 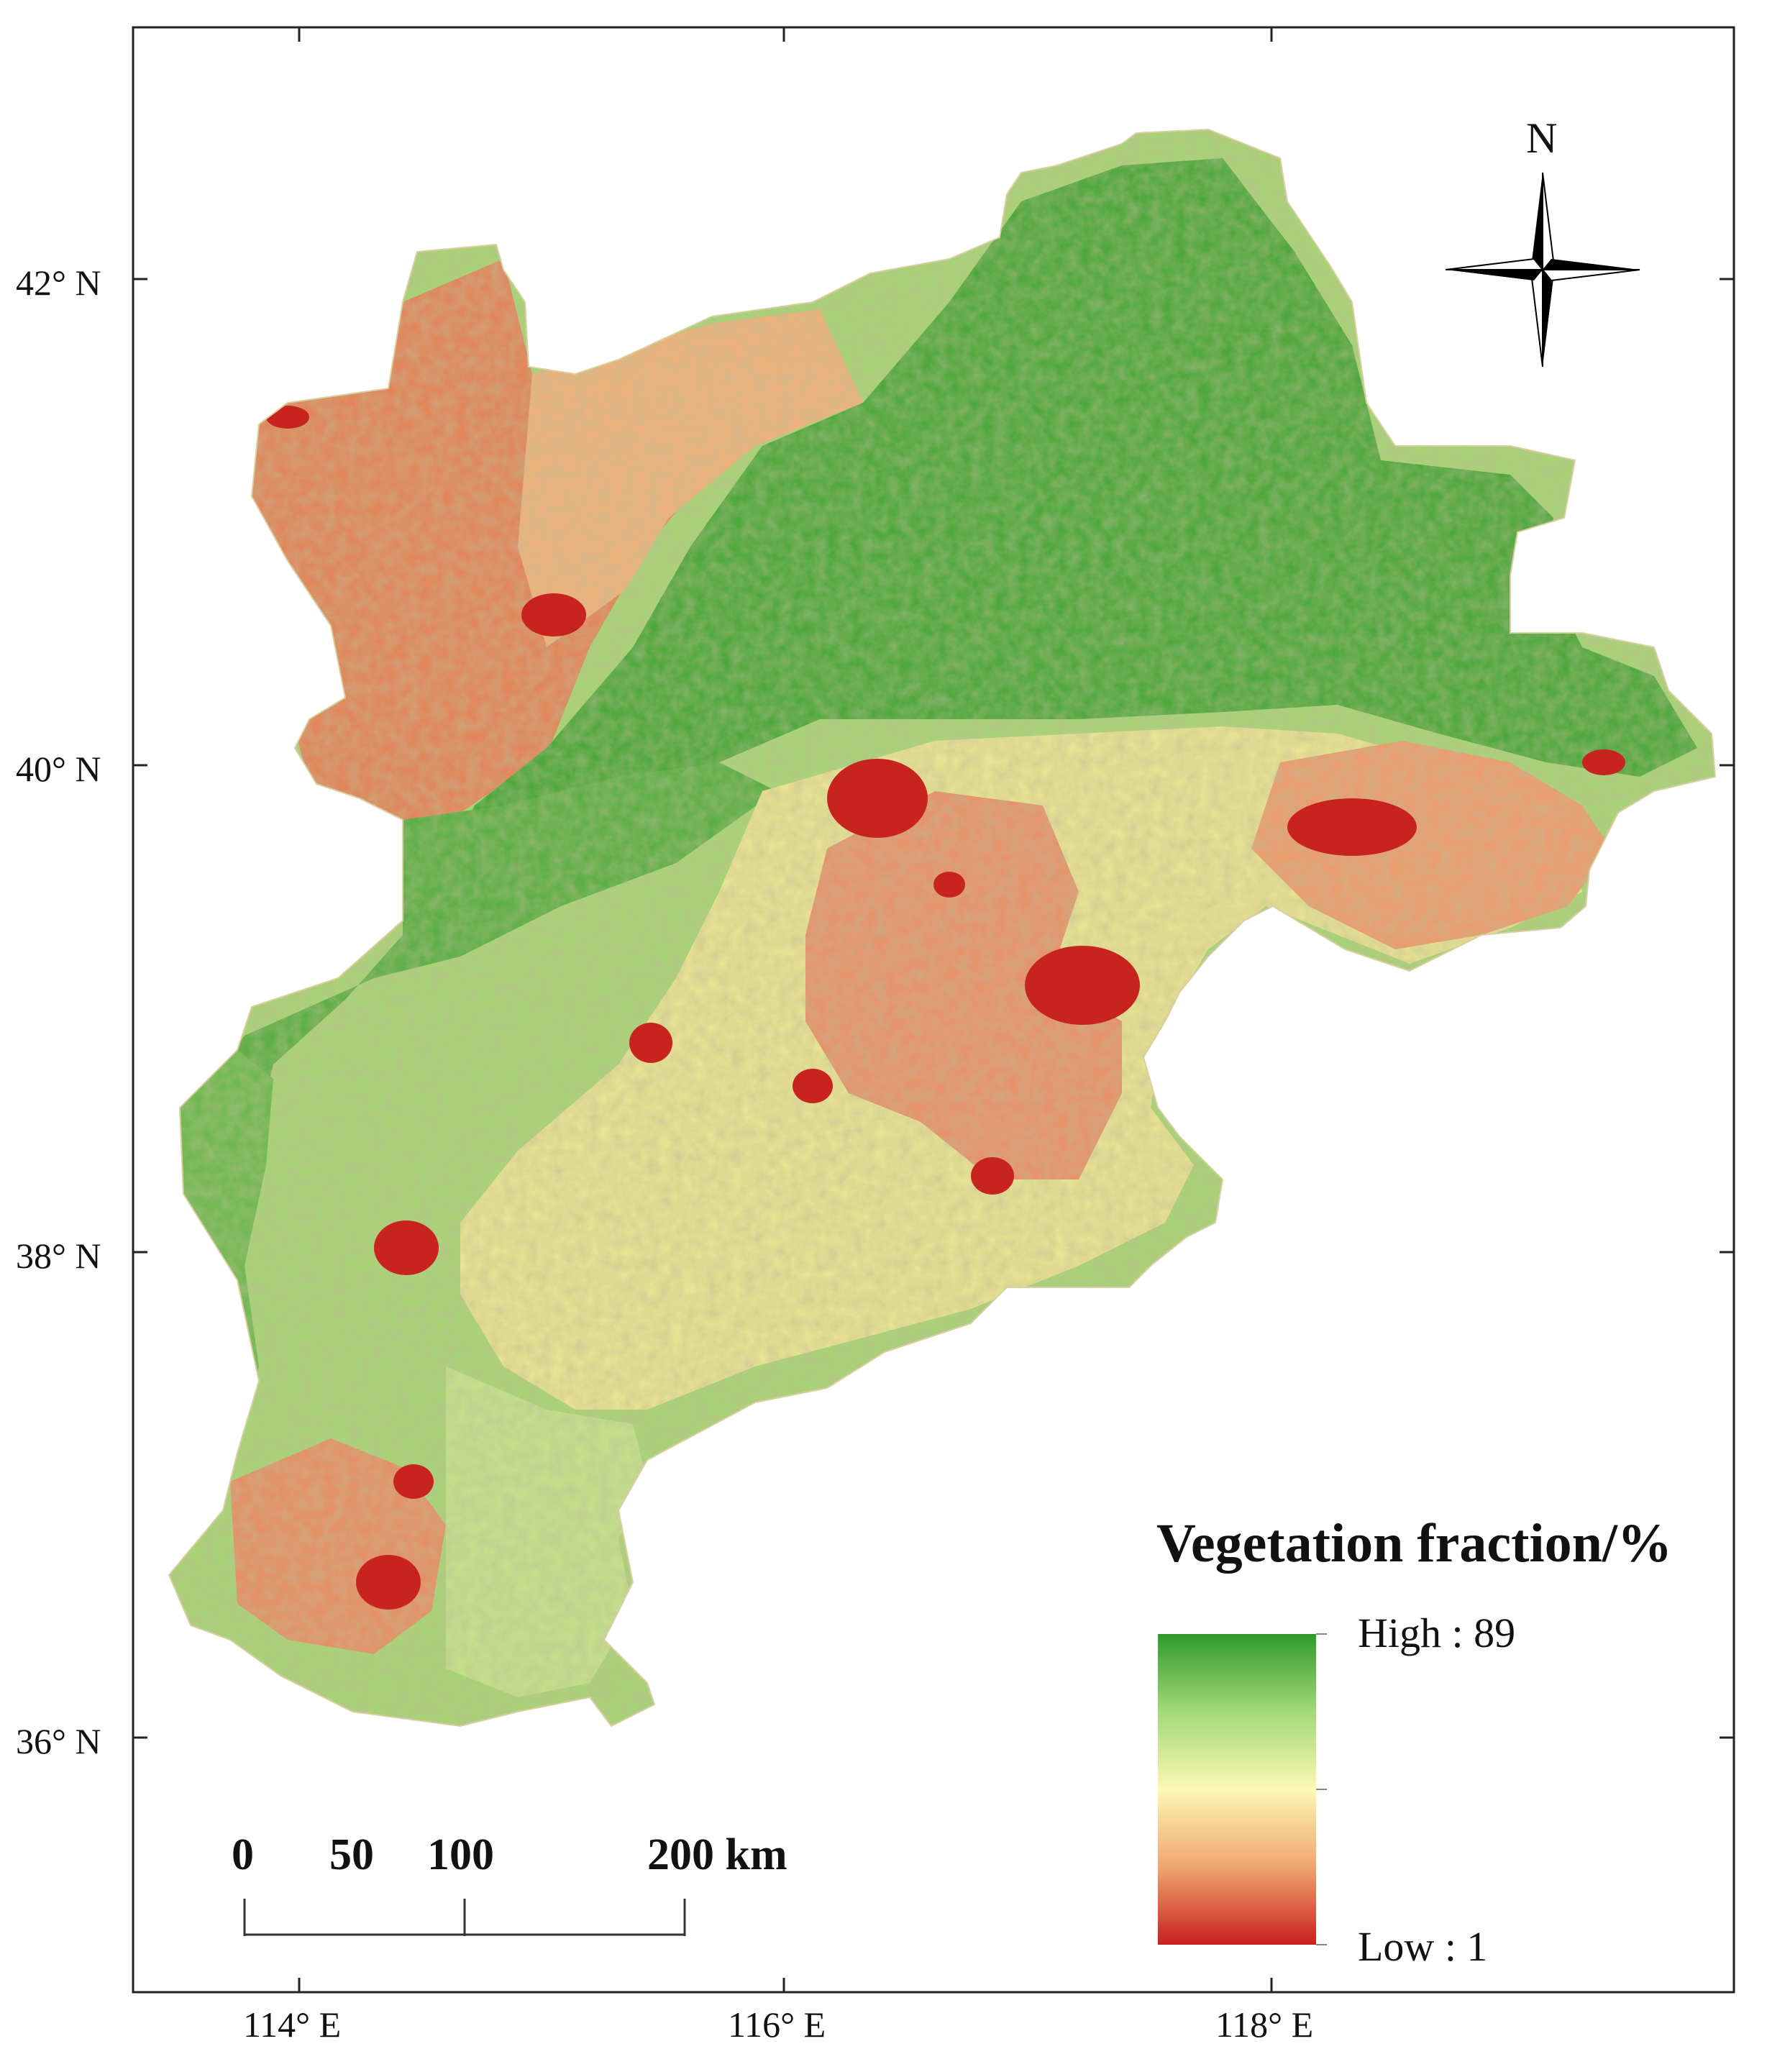 What do you see at coordinates (877, 798) in the screenshot?
I see `urban-area-beijing` at bounding box center [877, 798].